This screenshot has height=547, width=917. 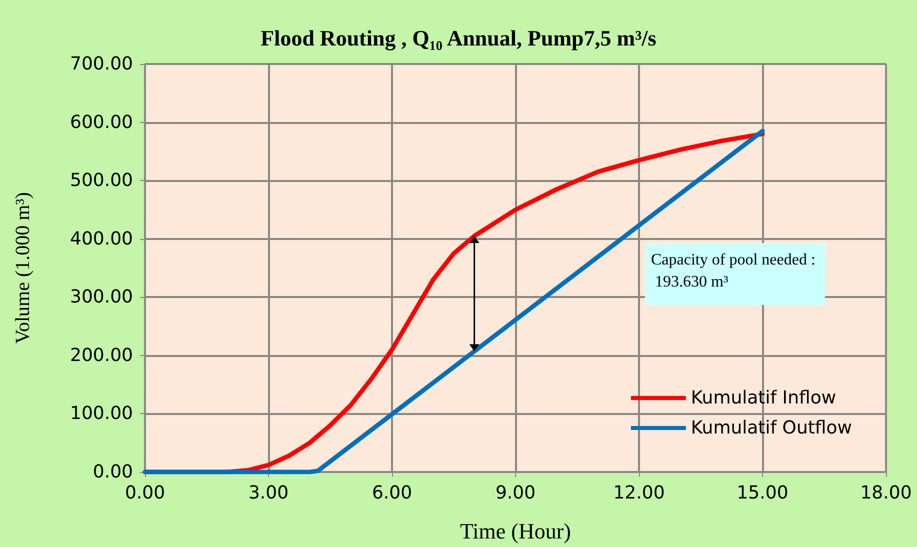 What do you see at coordinates (639, 493) in the screenshot?
I see `x-tick-label: 12.00` at bounding box center [639, 493].